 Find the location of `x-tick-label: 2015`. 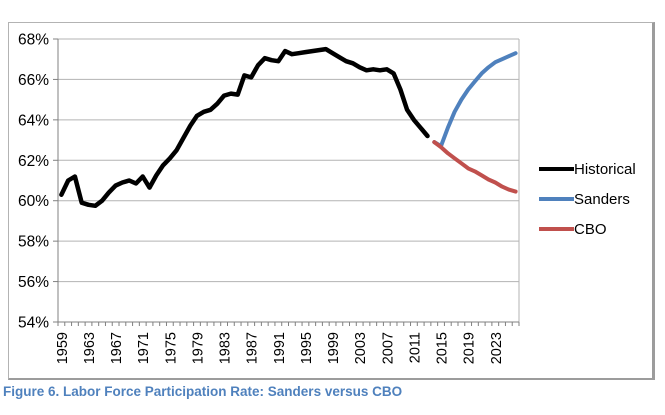

x-tick-label: 2015 is located at coordinates (443, 348).